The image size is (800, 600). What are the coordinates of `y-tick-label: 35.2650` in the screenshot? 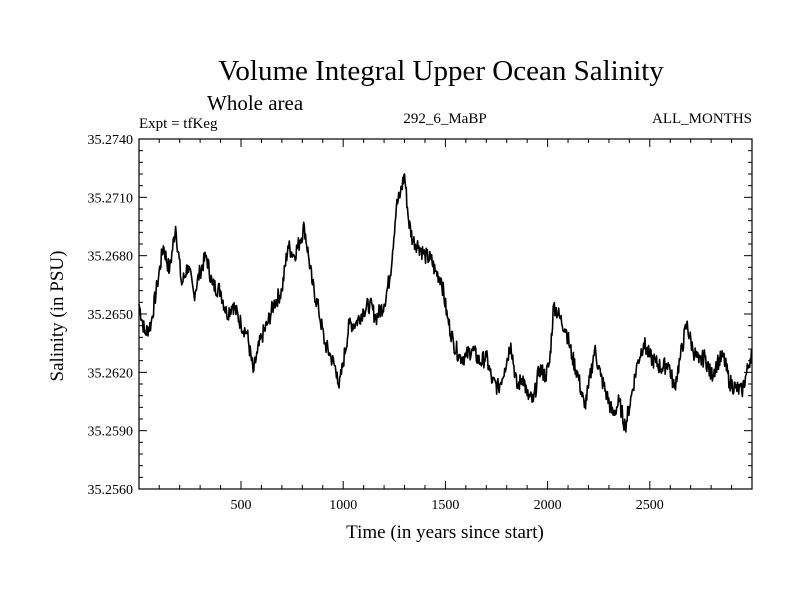 It's located at (111, 315).